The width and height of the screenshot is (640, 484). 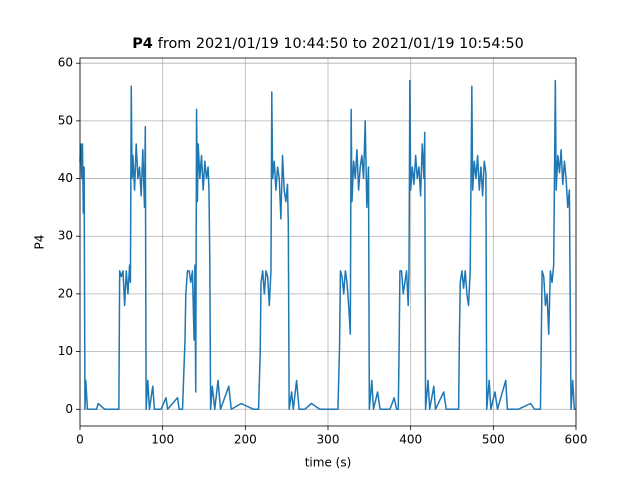 What do you see at coordinates (410, 440) in the screenshot?
I see `x-tick-label: 400` at bounding box center [410, 440].